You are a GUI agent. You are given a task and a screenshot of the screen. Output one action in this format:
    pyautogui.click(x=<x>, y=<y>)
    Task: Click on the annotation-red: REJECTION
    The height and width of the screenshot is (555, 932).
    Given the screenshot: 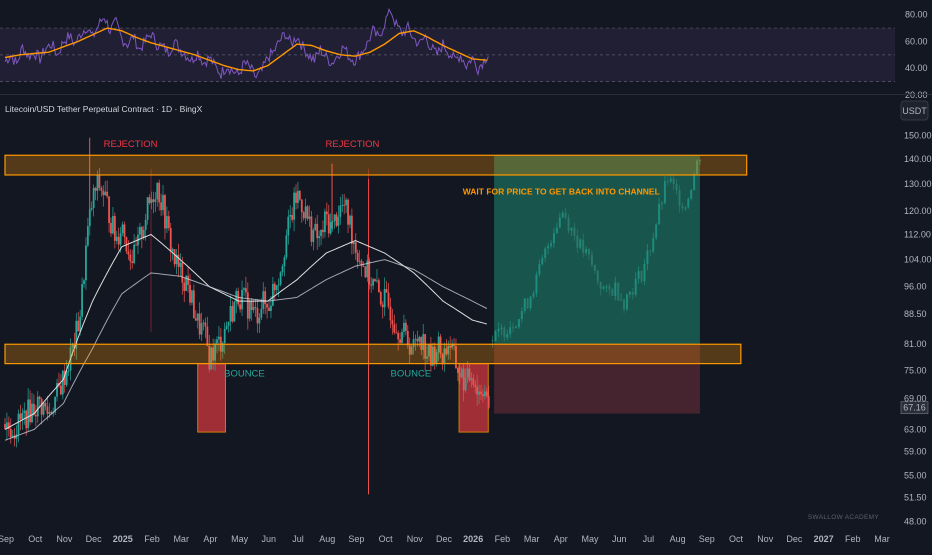 What is the action you would take?
    pyautogui.click(x=353, y=144)
    